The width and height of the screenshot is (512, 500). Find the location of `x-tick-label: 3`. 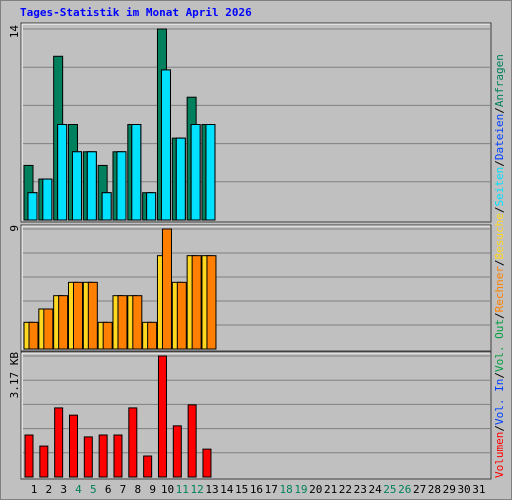

x-tick-label: 3 is located at coordinates (63, 489).